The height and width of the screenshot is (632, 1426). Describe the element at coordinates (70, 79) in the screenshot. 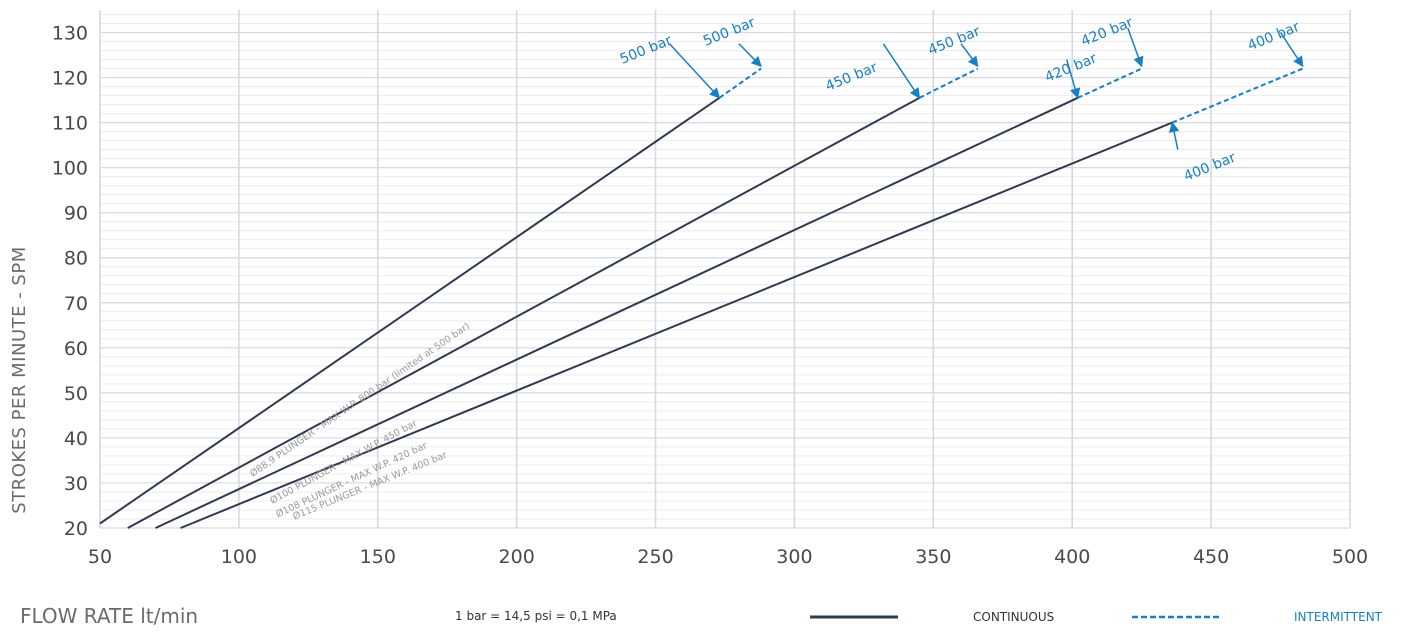

I see `y-tick-label: 120` at that location.